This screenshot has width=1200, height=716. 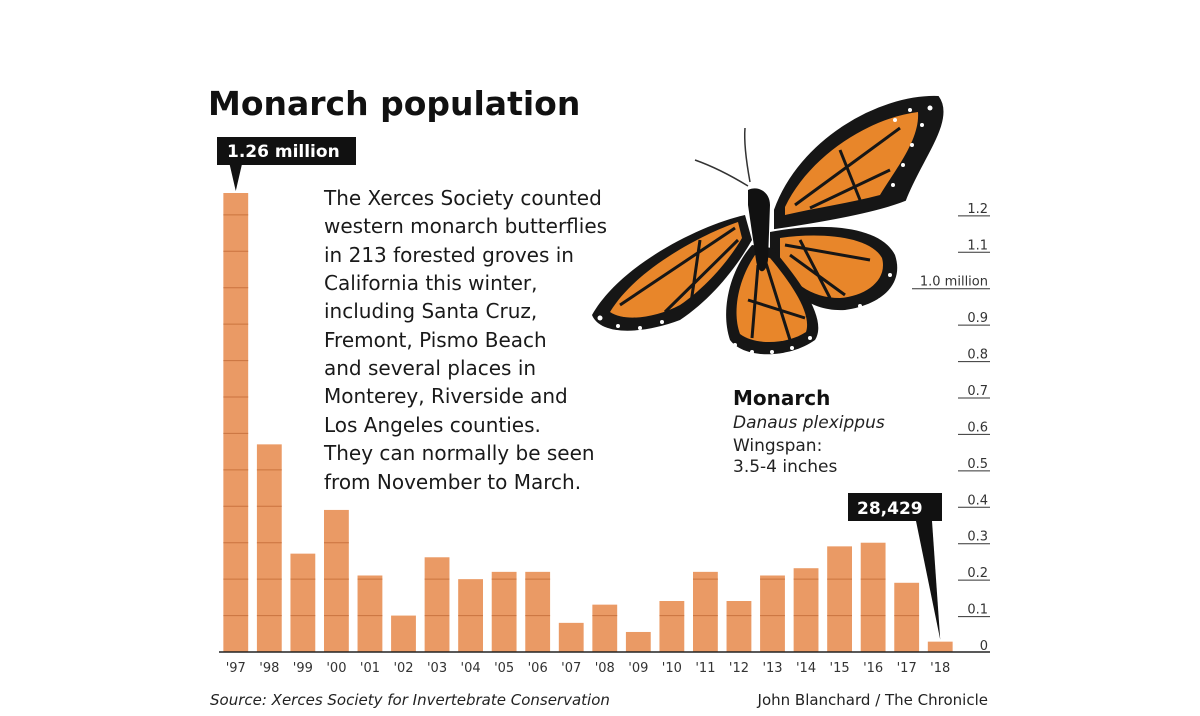 I want to click on y-tick-label: 1.0 million, so click(x=954, y=282).